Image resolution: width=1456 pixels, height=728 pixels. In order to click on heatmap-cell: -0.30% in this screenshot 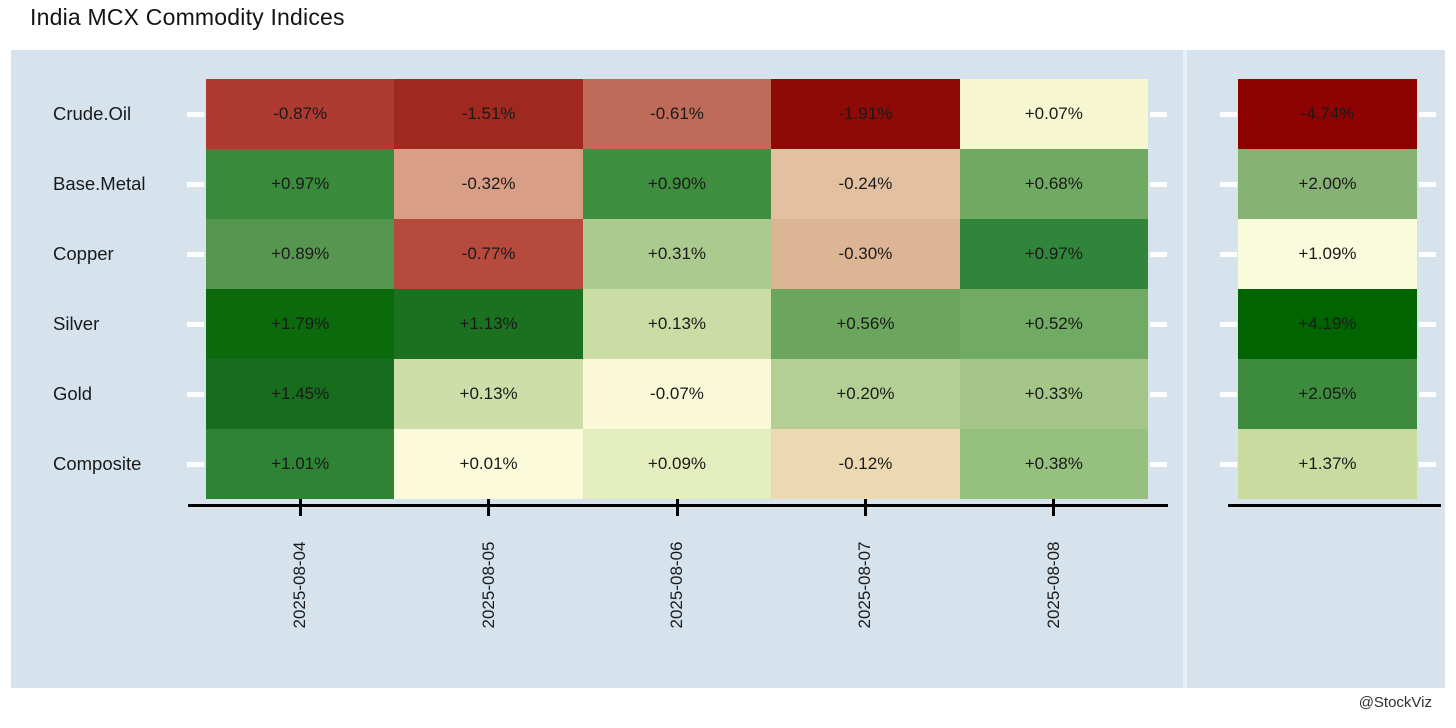, I will do `click(865, 254)`.